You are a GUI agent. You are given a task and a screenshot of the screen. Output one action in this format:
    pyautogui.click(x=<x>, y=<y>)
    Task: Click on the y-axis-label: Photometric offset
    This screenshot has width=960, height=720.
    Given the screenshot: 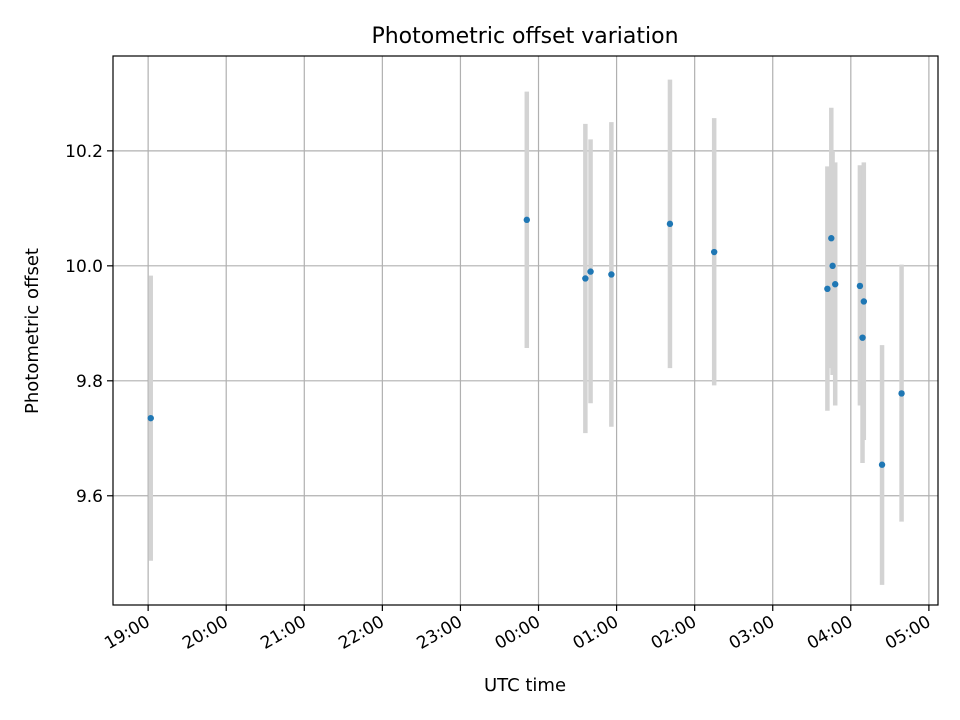 What is the action you would take?
    pyautogui.click(x=32, y=331)
    